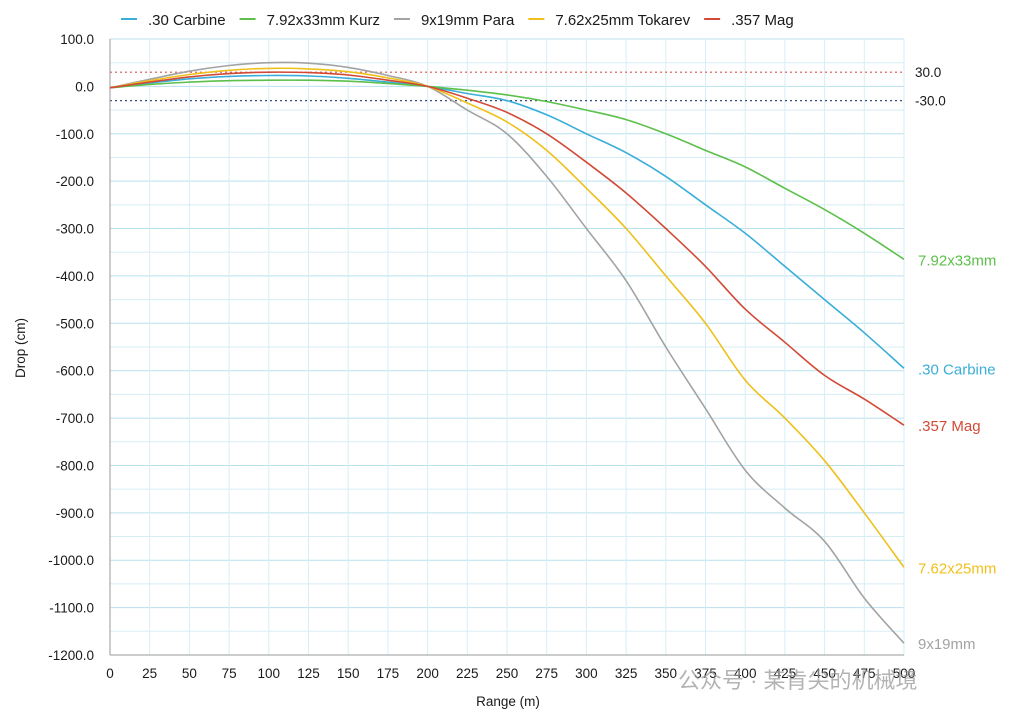  Describe the element at coordinates (75, 276) in the screenshot. I see `y-tick-label: -400.0` at that location.